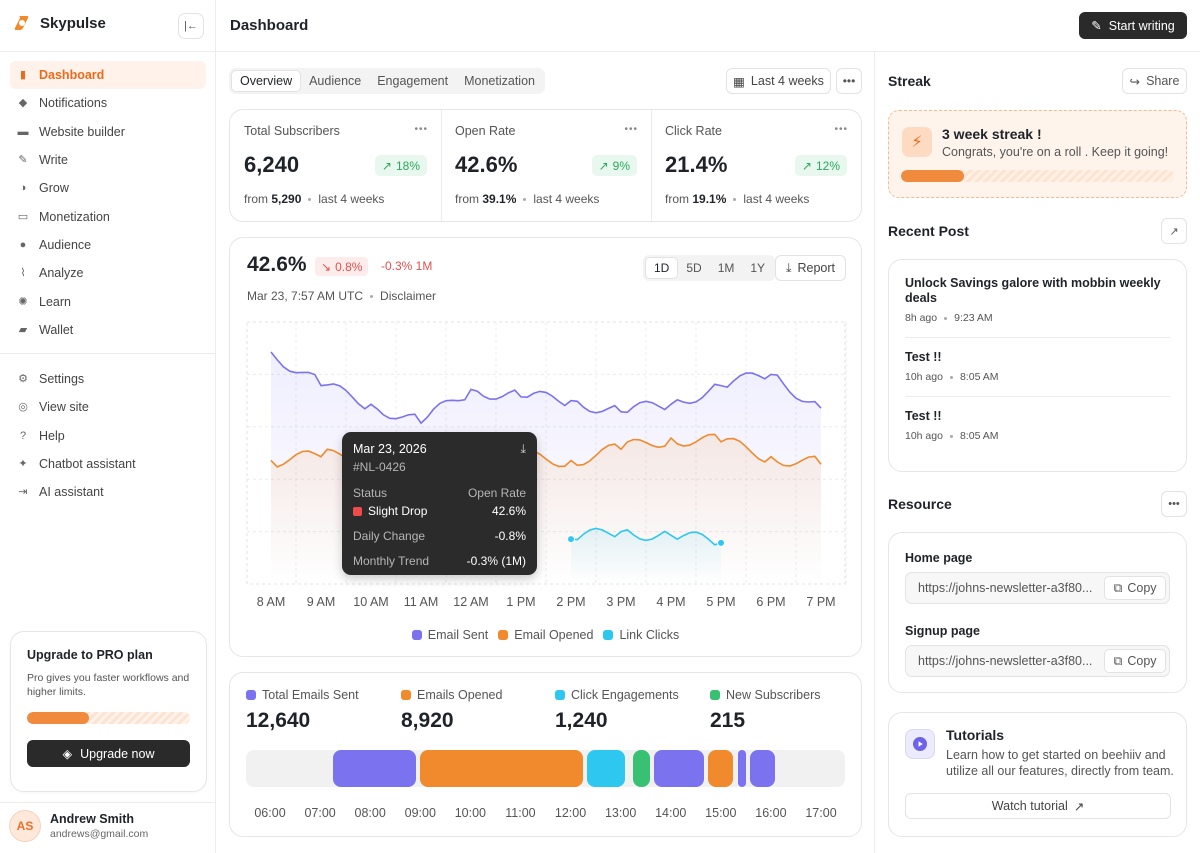  I want to click on sidebar-item-dashboard: ▮ Dashboard, so click(108, 75).